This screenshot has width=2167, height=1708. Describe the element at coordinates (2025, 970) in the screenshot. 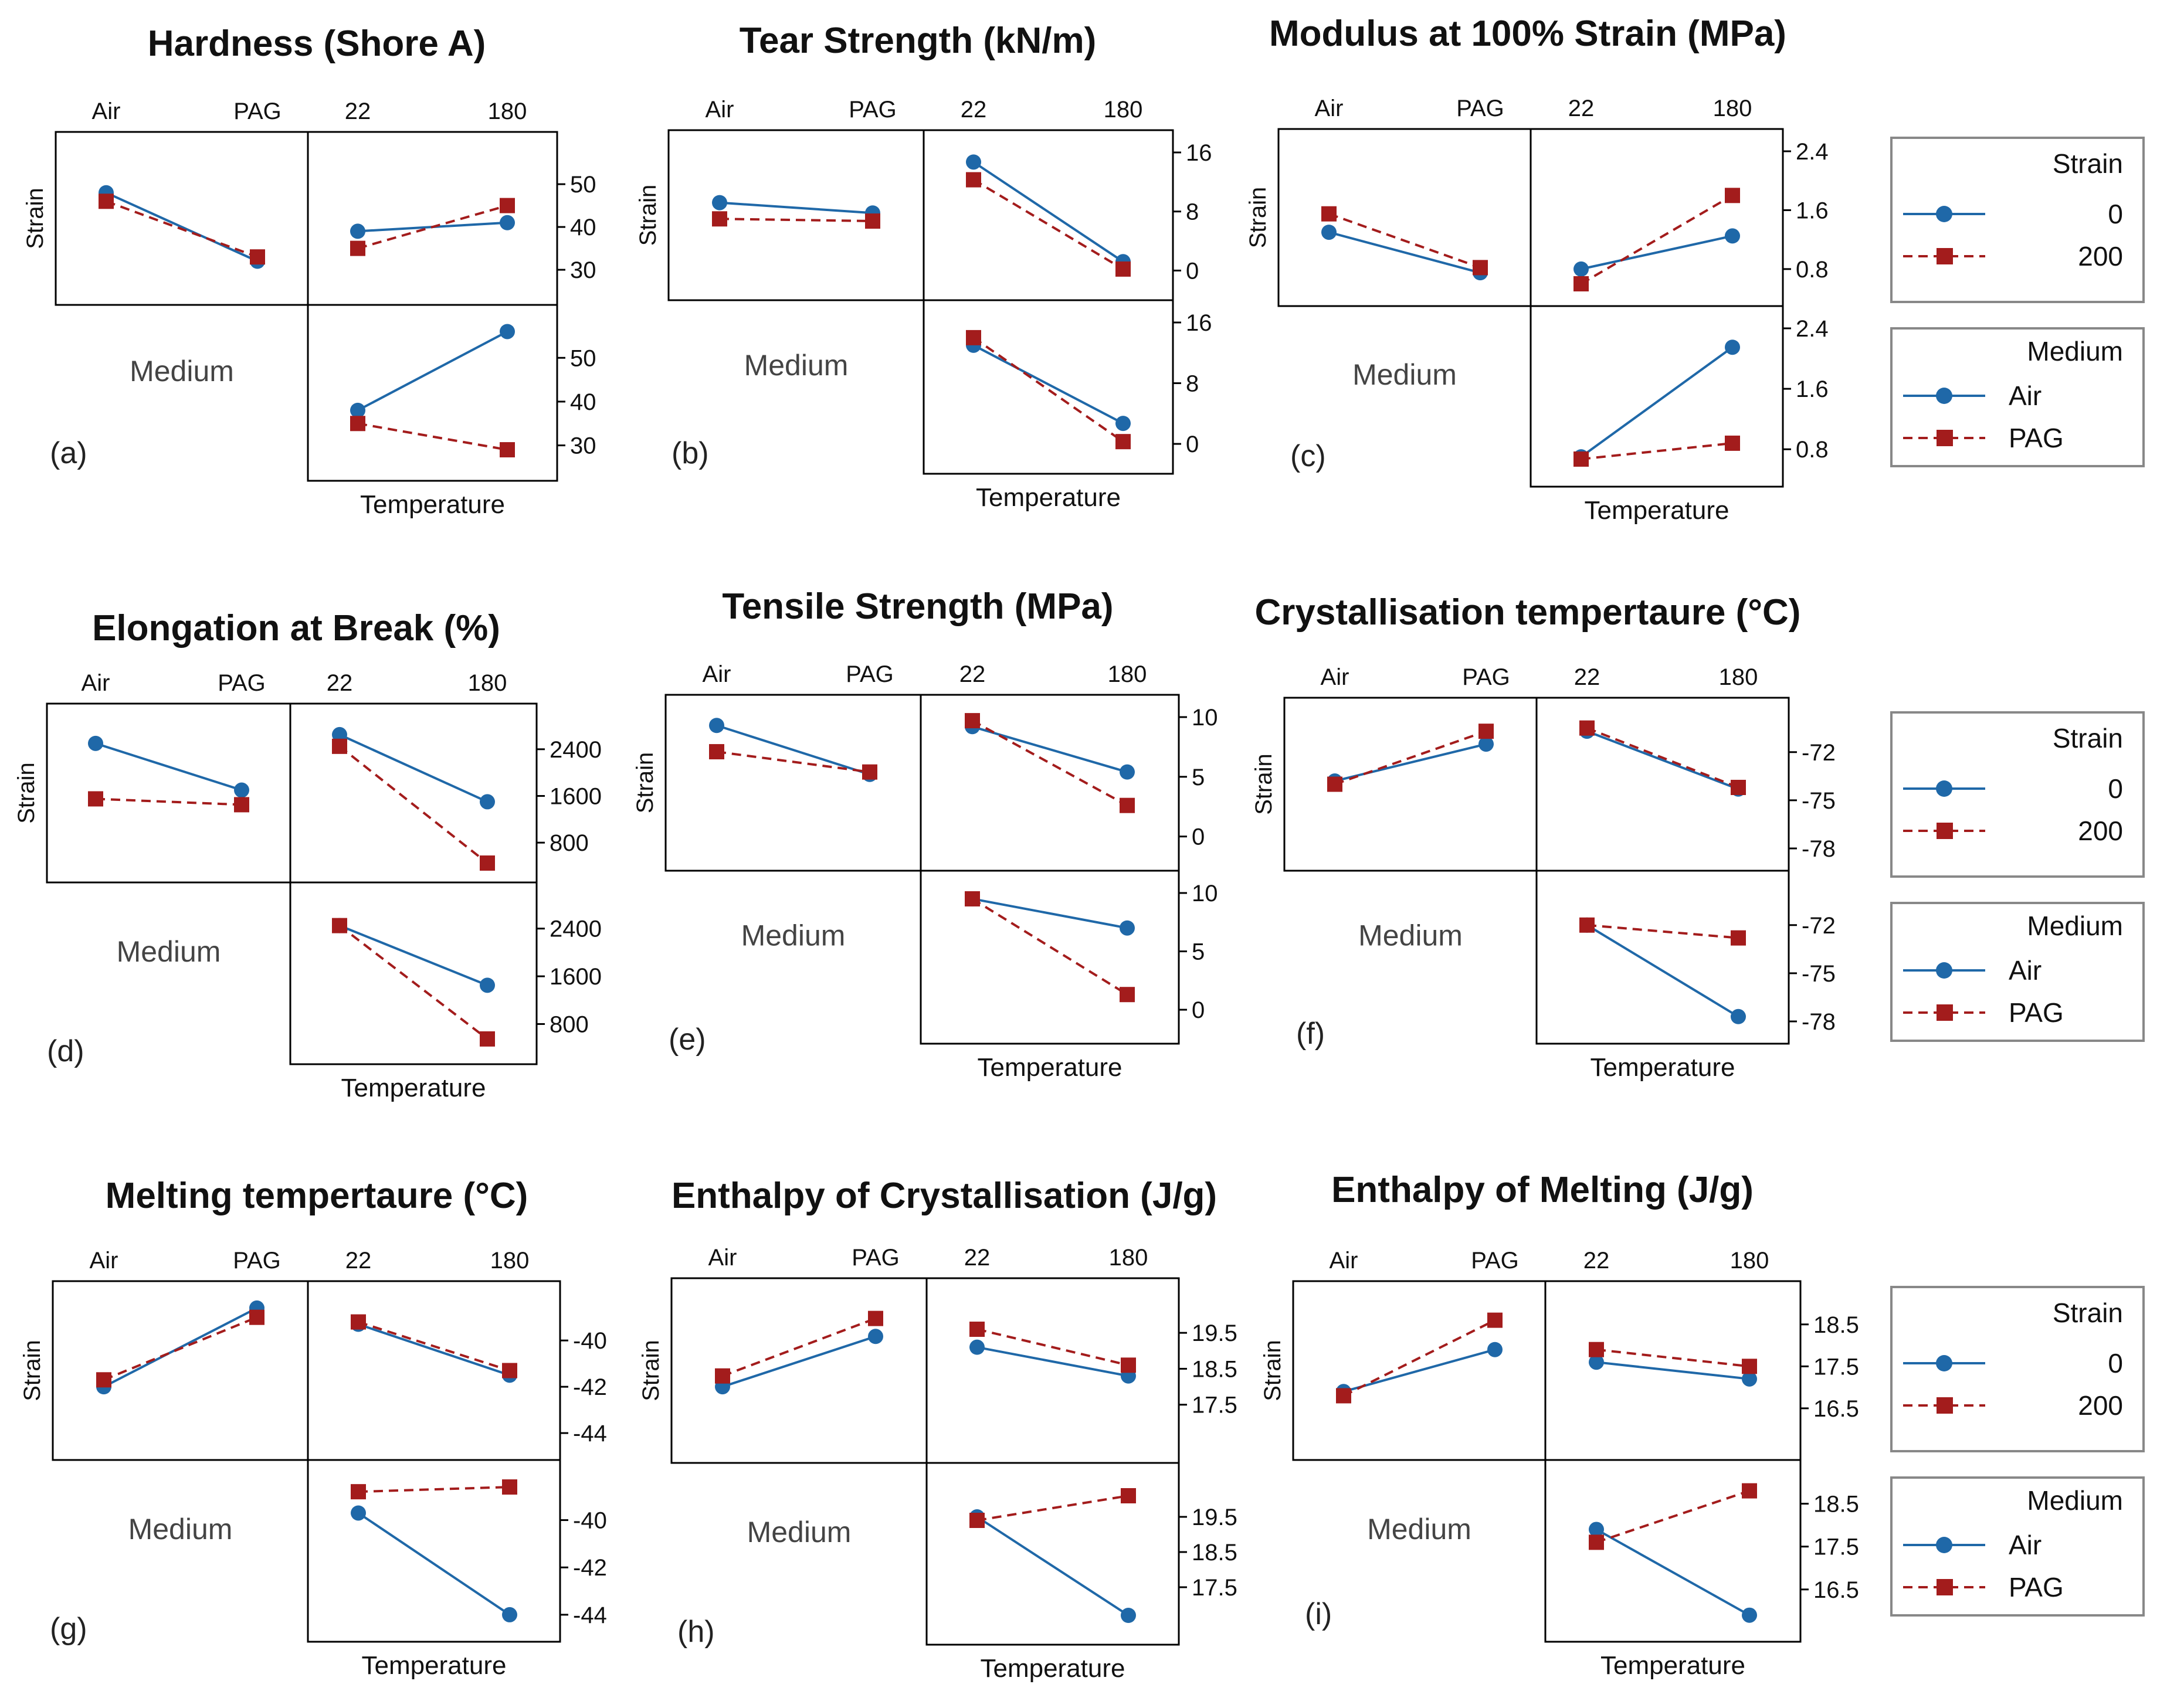

I see `legend-entry-label: Air` at that location.